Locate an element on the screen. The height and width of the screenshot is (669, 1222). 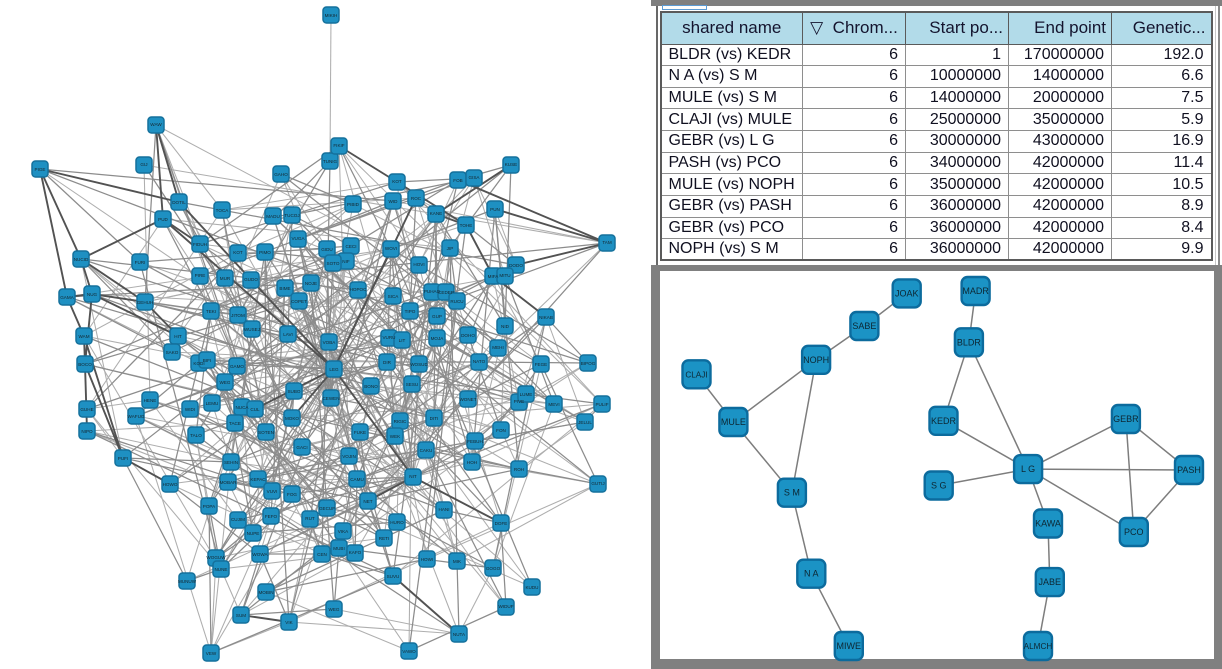
svg-text: LEG is located at coordinates (334, 369).